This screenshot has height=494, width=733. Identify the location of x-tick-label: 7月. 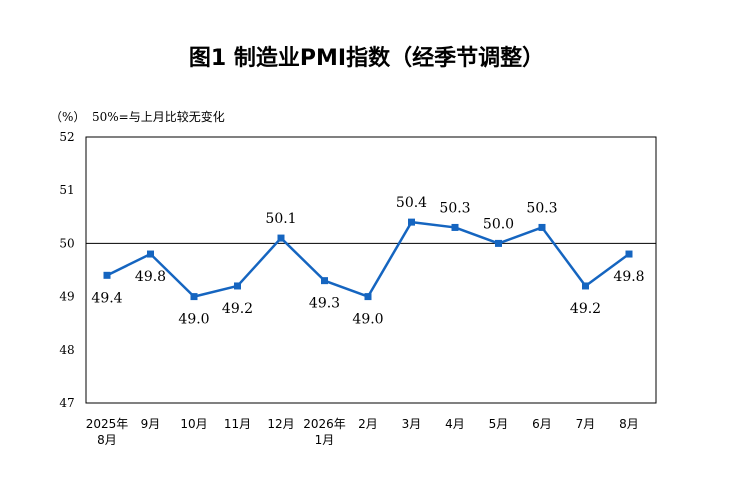
(586, 424).